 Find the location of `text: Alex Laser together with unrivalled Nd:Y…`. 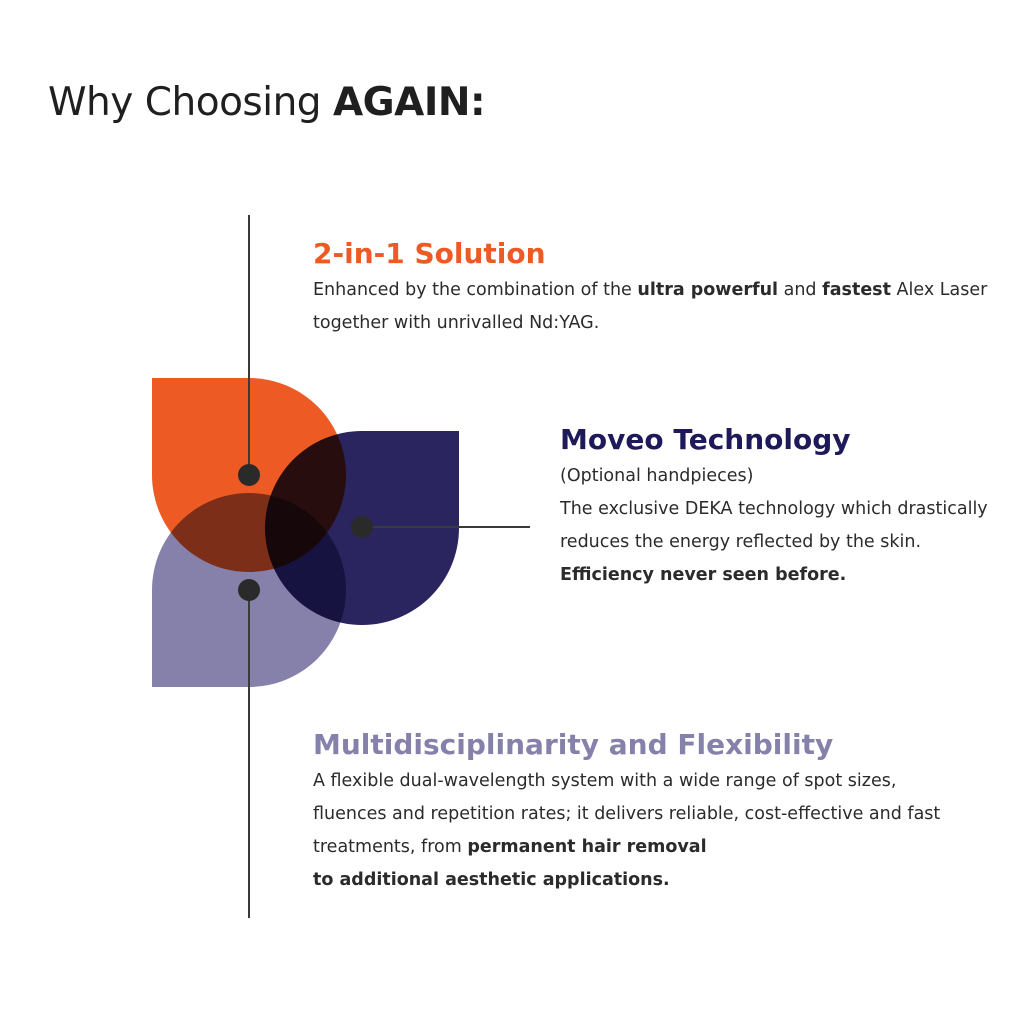

text: Alex Laser together with unrivalled Nd:Y… is located at coordinates (650, 306).